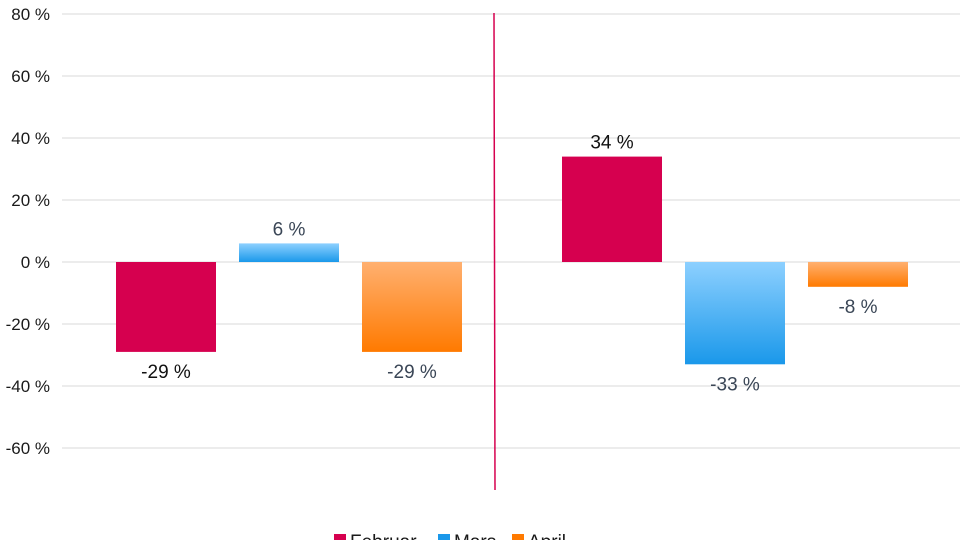 This screenshot has width=960, height=540. I want to click on legend-label-april: April, so click(547, 536).